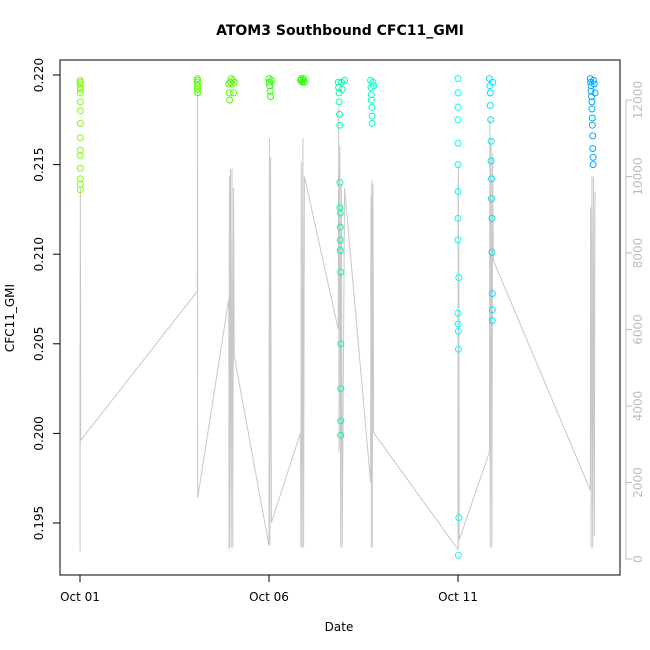  What do you see at coordinates (10, 318) in the screenshot?
I see `y-axis-label: CFC11_GMI` at bounding box center [10, 318].